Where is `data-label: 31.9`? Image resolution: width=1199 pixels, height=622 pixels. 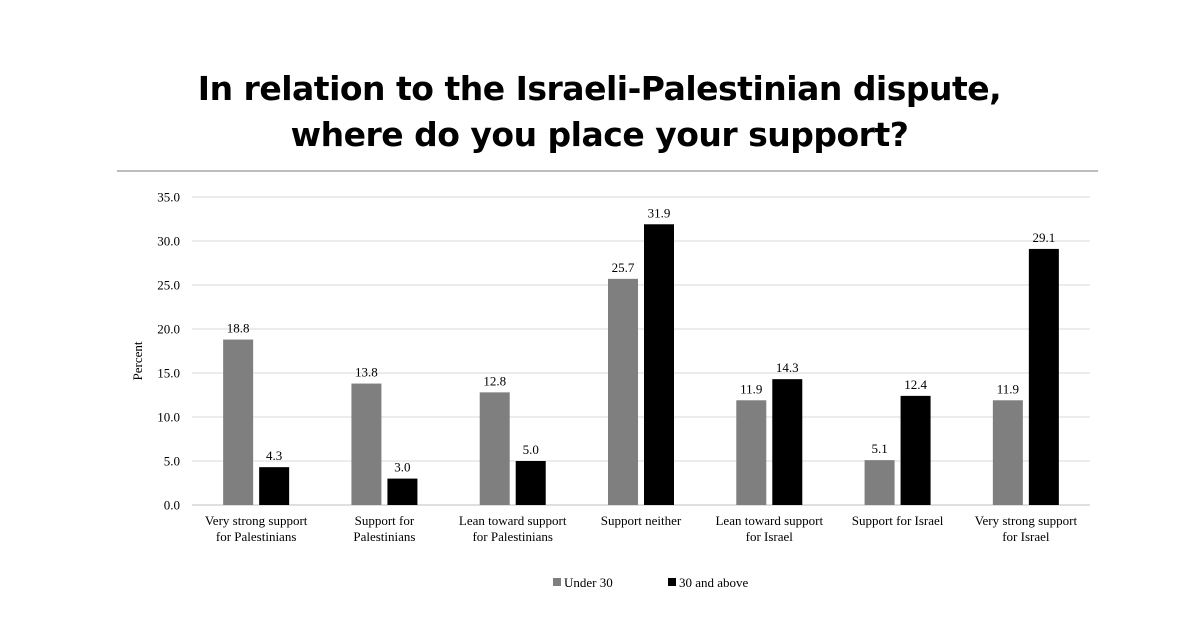 data-label: 31.9 is located at coordinates (659, 212).